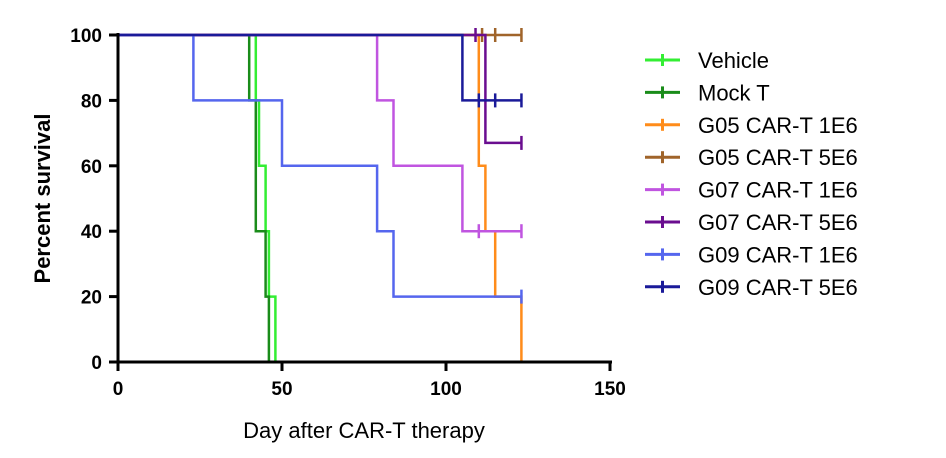 This screenshot has width=946, height=458. Describe the element at coordinates (778, 287) in the screenshot. I see `legend-label: G09 CAR-T 5E6` at that location.